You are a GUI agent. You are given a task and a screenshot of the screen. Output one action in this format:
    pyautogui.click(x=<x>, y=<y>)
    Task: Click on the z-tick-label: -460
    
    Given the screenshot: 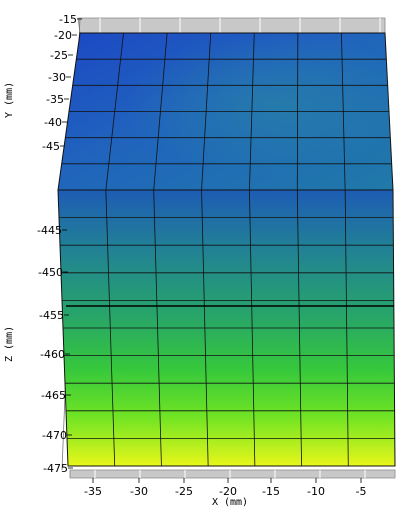 What is the action you would take?
    pyautogui.click(x=52, y=354)
    